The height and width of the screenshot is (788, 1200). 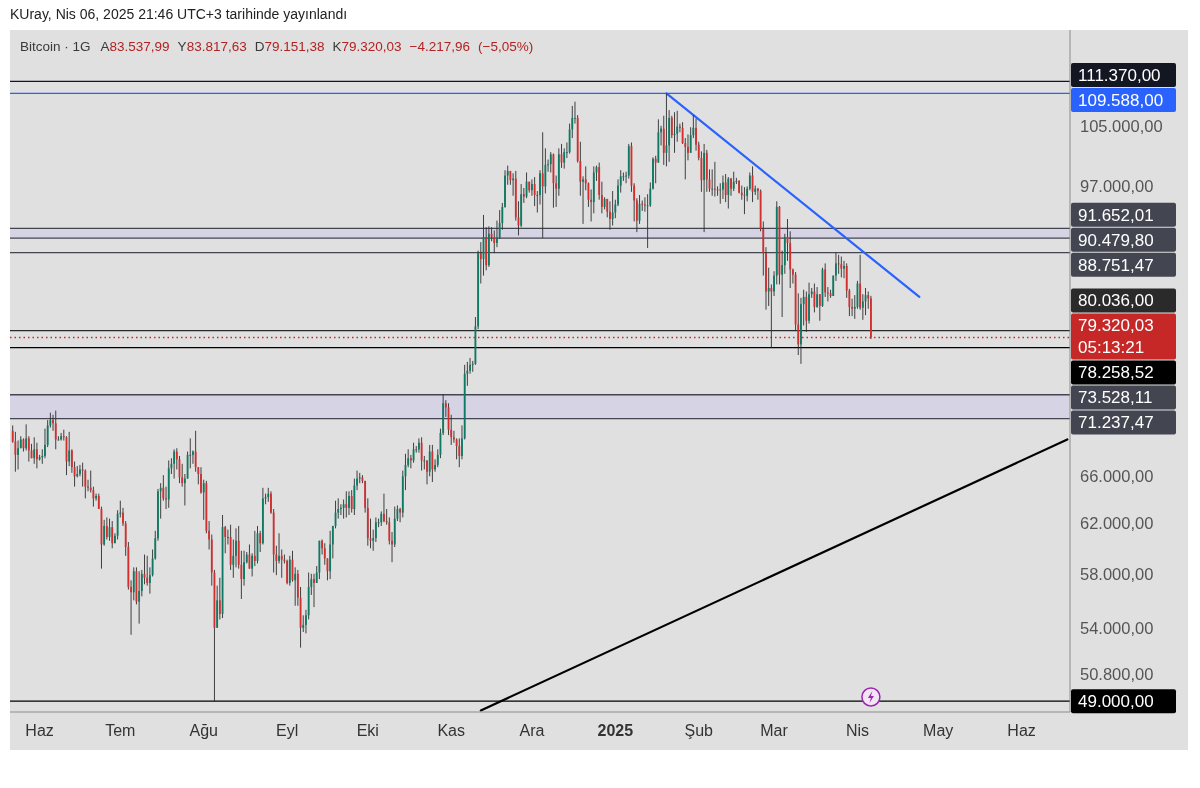 What do you see at coordinates (1116, 240) in the screenshot?
I see `ref-line-label: 90.479,80` at bounding box center [1116, 240].